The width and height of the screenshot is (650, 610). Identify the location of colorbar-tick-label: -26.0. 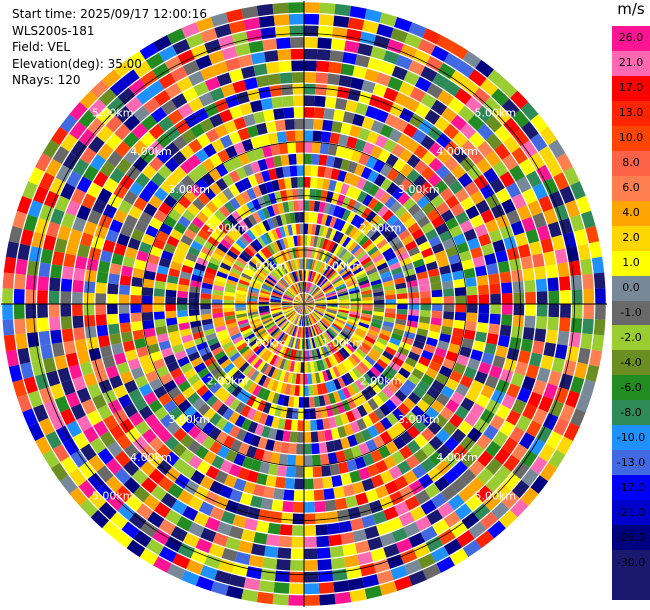
(631, 537).